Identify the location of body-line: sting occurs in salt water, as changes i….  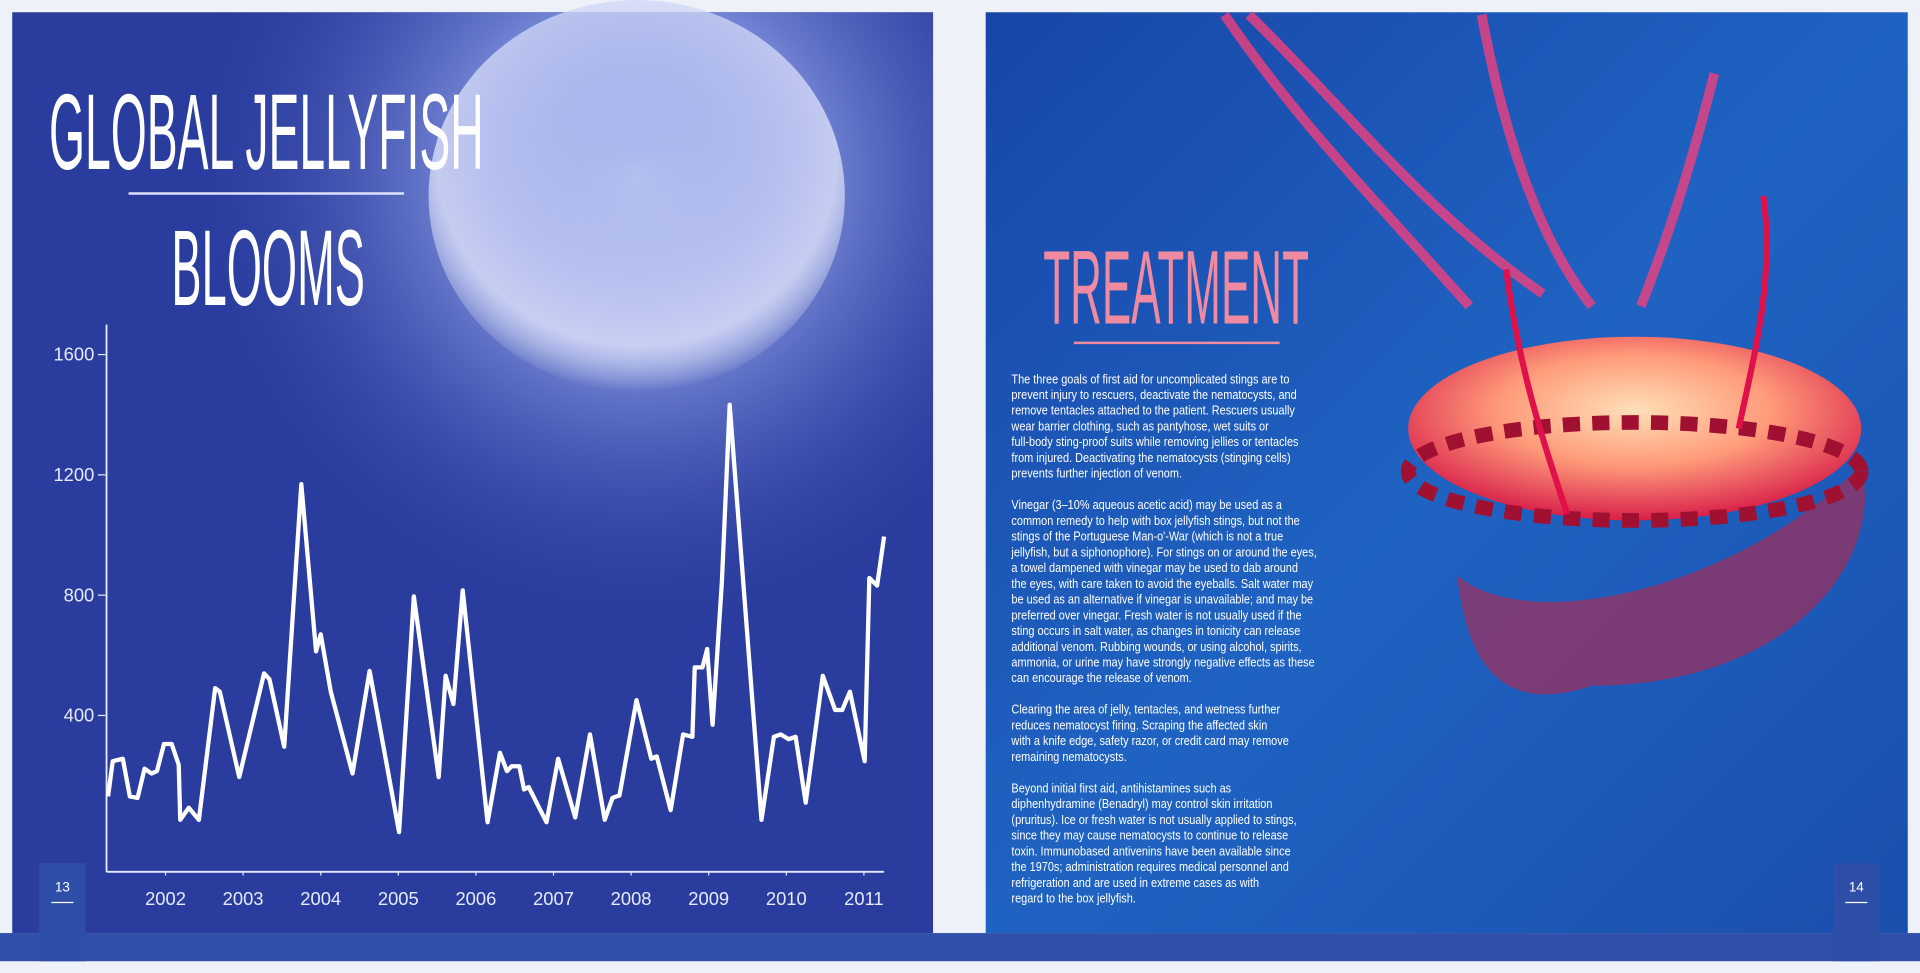
(1155, 630).